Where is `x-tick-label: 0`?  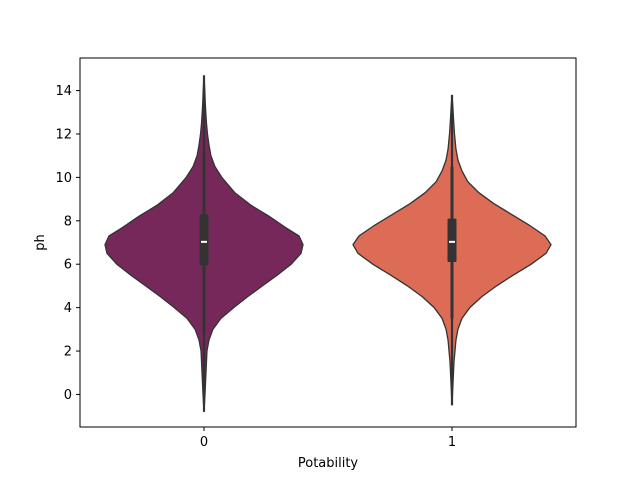
x-tick-label: 0 is located at coordinates (204, 442).